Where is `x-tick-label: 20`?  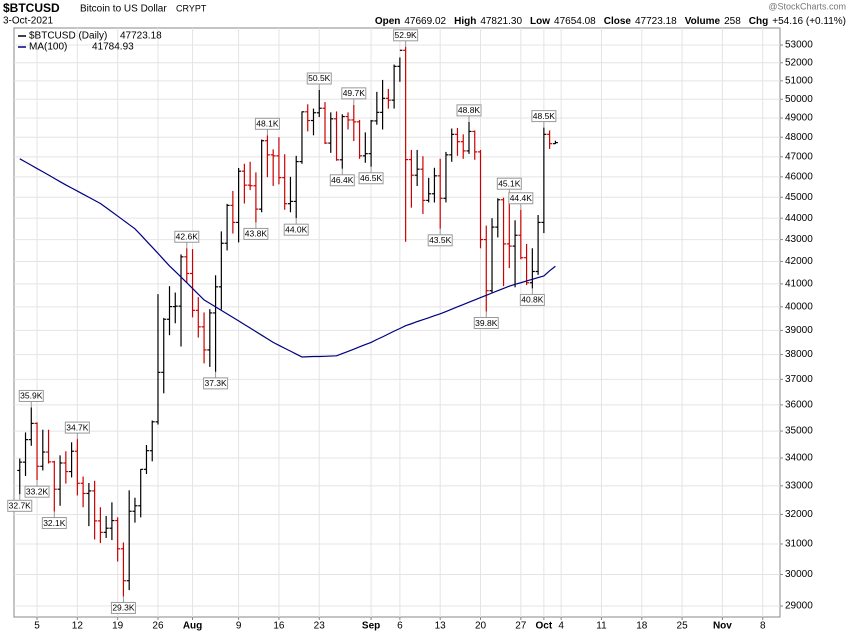
x-tick-label: 20 is located at coordinates (481, 626).